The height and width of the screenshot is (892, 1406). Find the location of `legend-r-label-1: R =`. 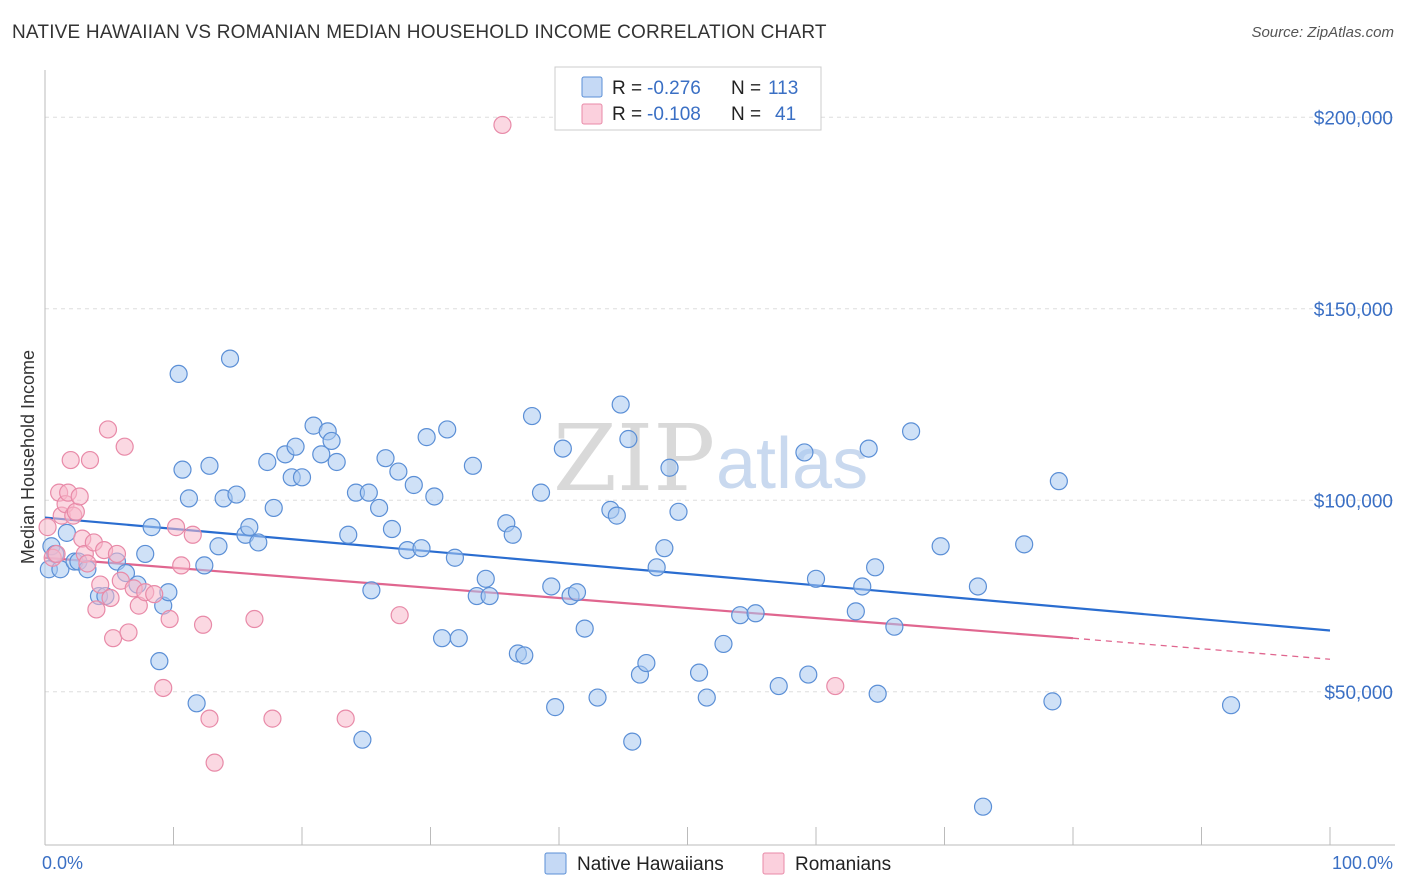

legend-r-label-1: R = is located at coordinates (627, 88).